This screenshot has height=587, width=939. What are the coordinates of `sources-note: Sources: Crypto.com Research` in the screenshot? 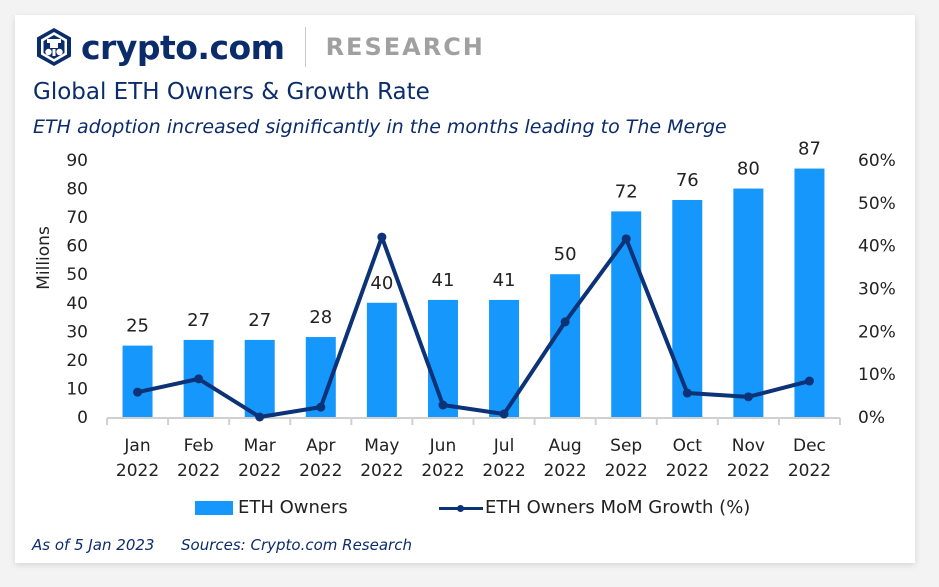 It's located at (296, 545).